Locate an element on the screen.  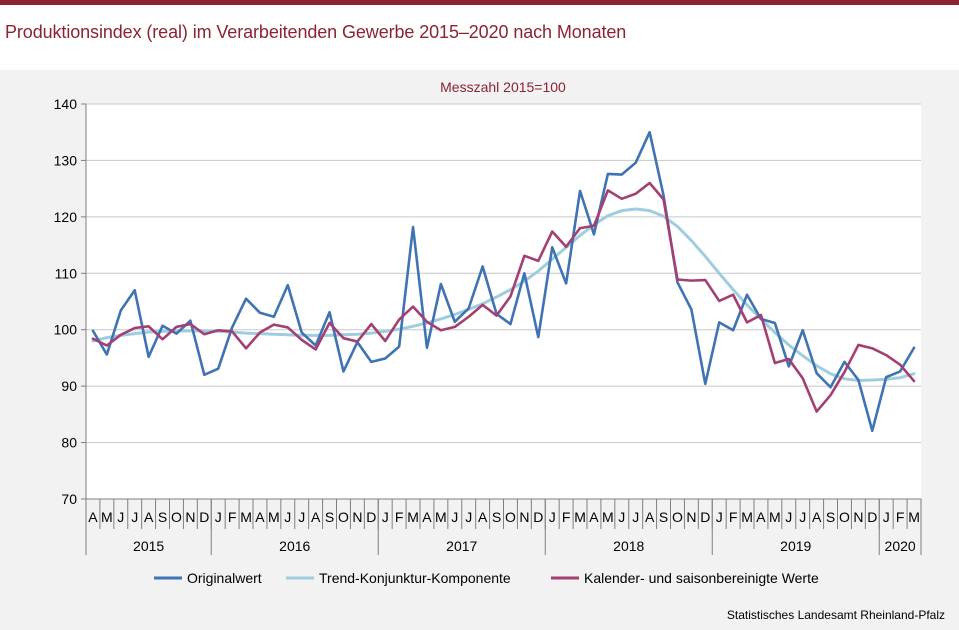
year-label: 2019 is located at coordinates (795, 546).